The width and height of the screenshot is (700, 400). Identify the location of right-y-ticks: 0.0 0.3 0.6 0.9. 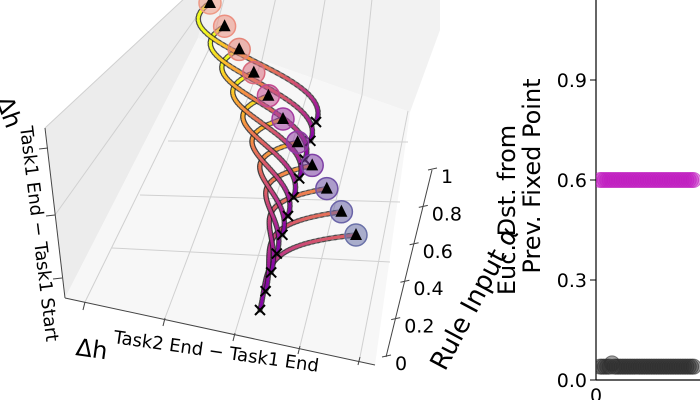
(576, 231).